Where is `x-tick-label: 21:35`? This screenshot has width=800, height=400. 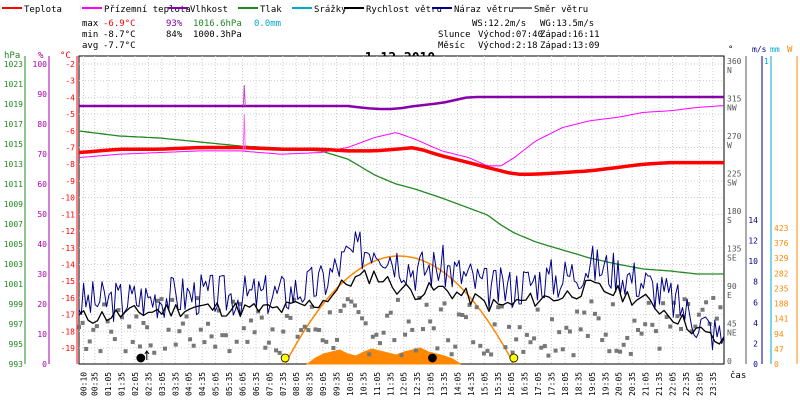
x-tick-label: 21:35 is located at coordinates (659, 384).